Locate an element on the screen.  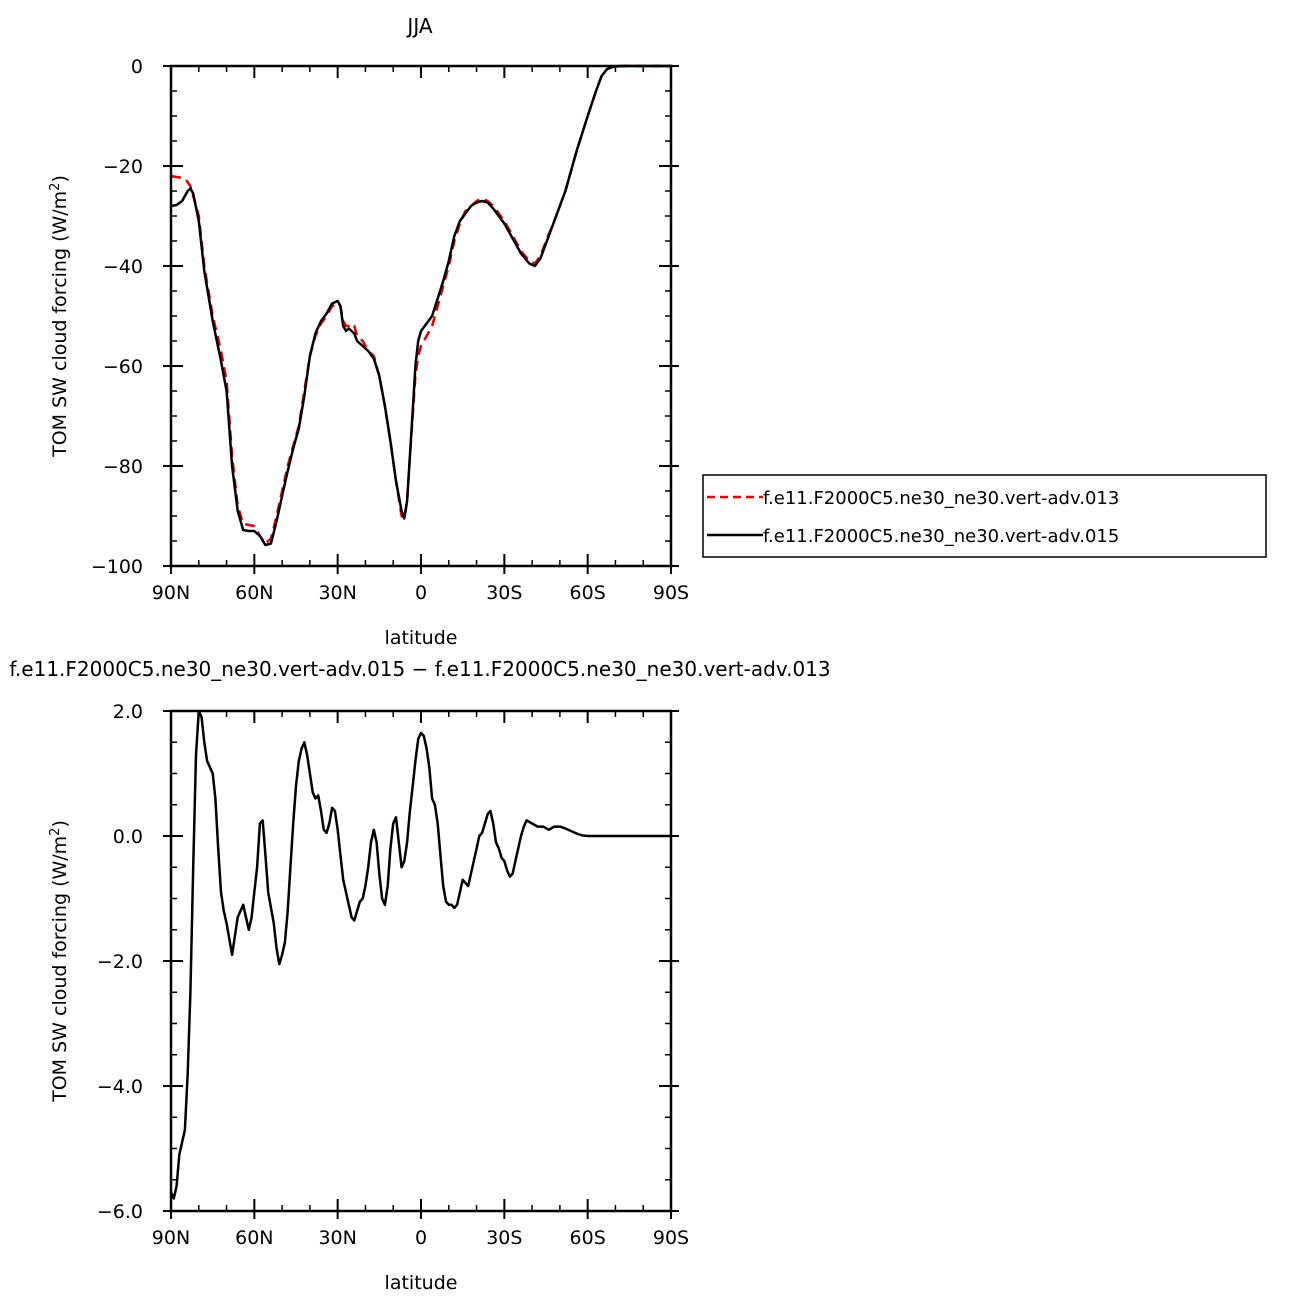
y-tick-label: −4.0 is located at coordinates (120, 1087).